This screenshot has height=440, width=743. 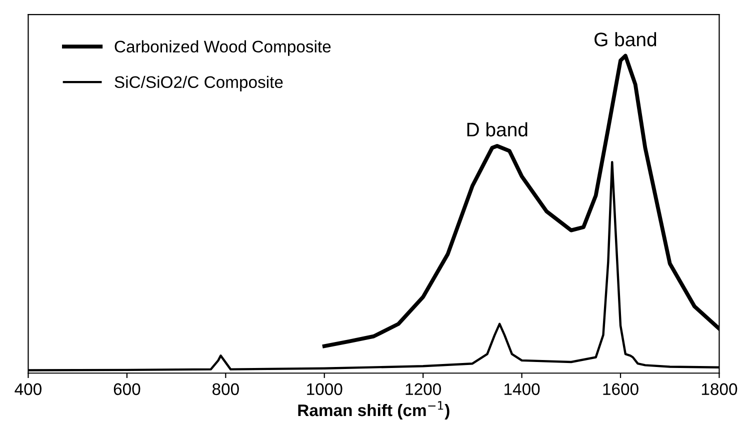 I want to click on x-axis-title: Raman shift (cm$^{−1}$), so click(x=374, y=410).